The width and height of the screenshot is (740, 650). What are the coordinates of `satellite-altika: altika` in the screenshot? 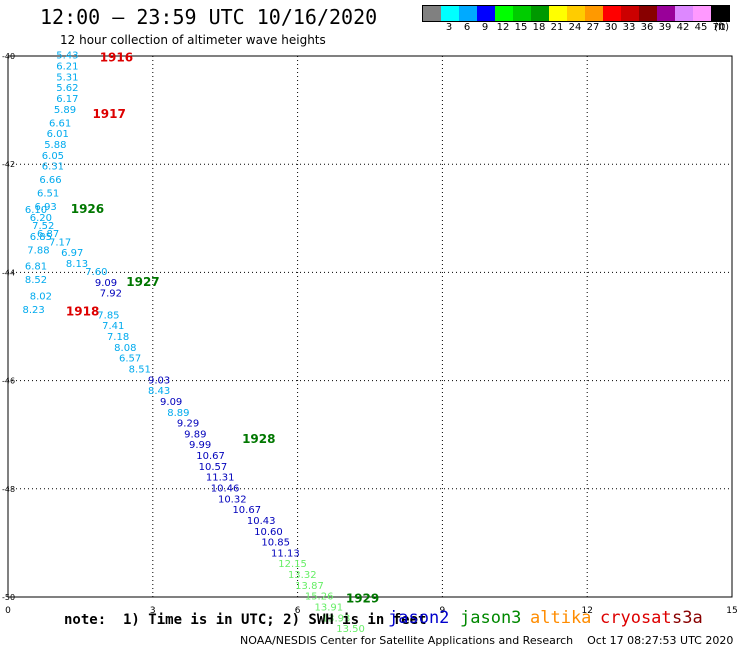 It's located at (561, 618).